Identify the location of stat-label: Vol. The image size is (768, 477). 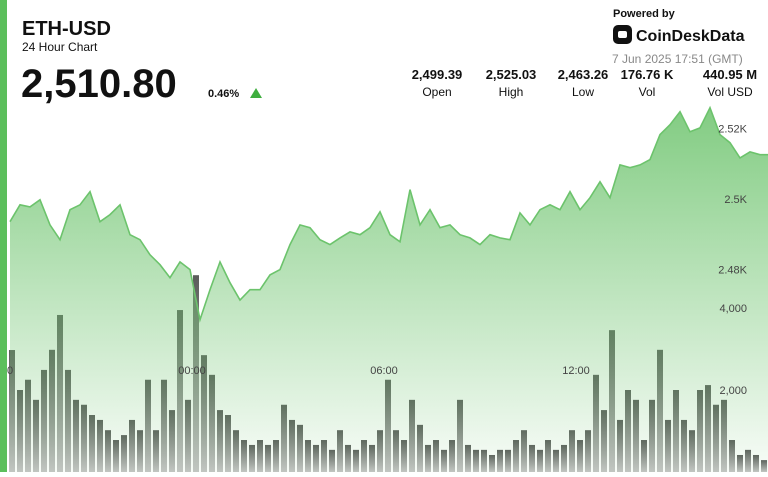
(647, 92).